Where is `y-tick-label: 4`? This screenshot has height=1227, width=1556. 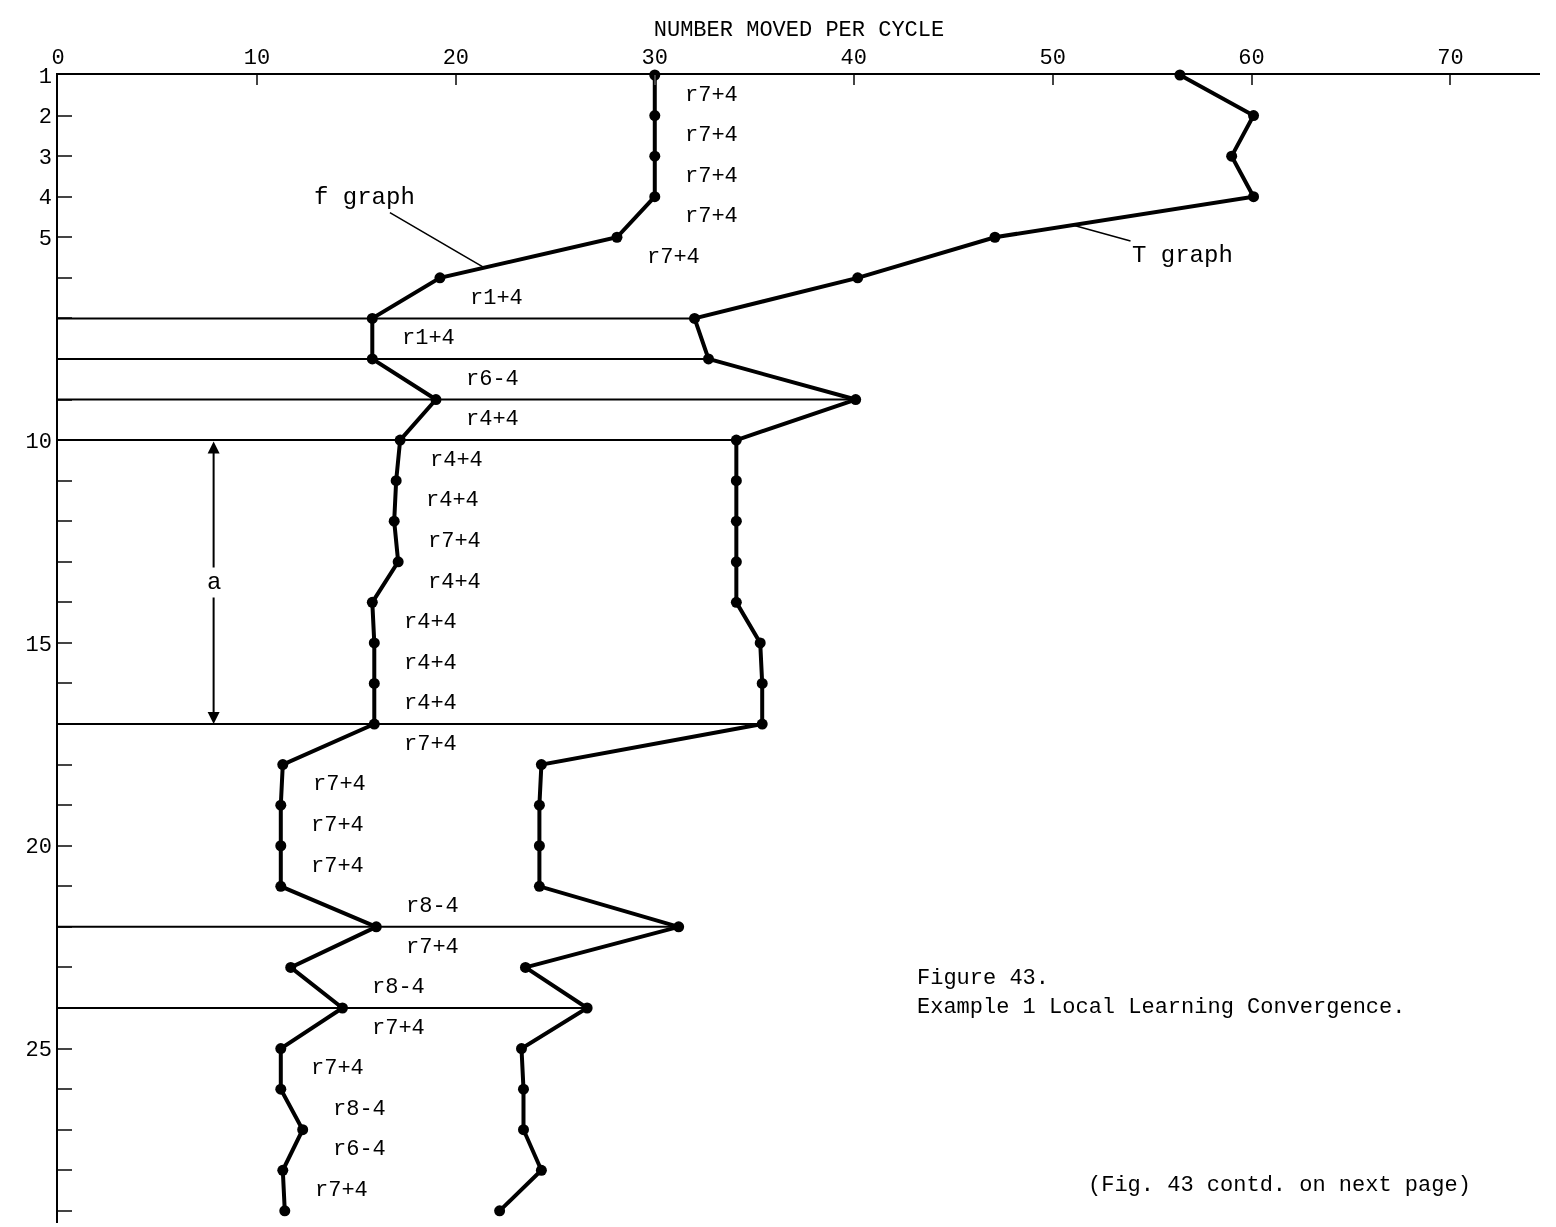 y-tick-label: 4 is located at coordinates (45, 199).